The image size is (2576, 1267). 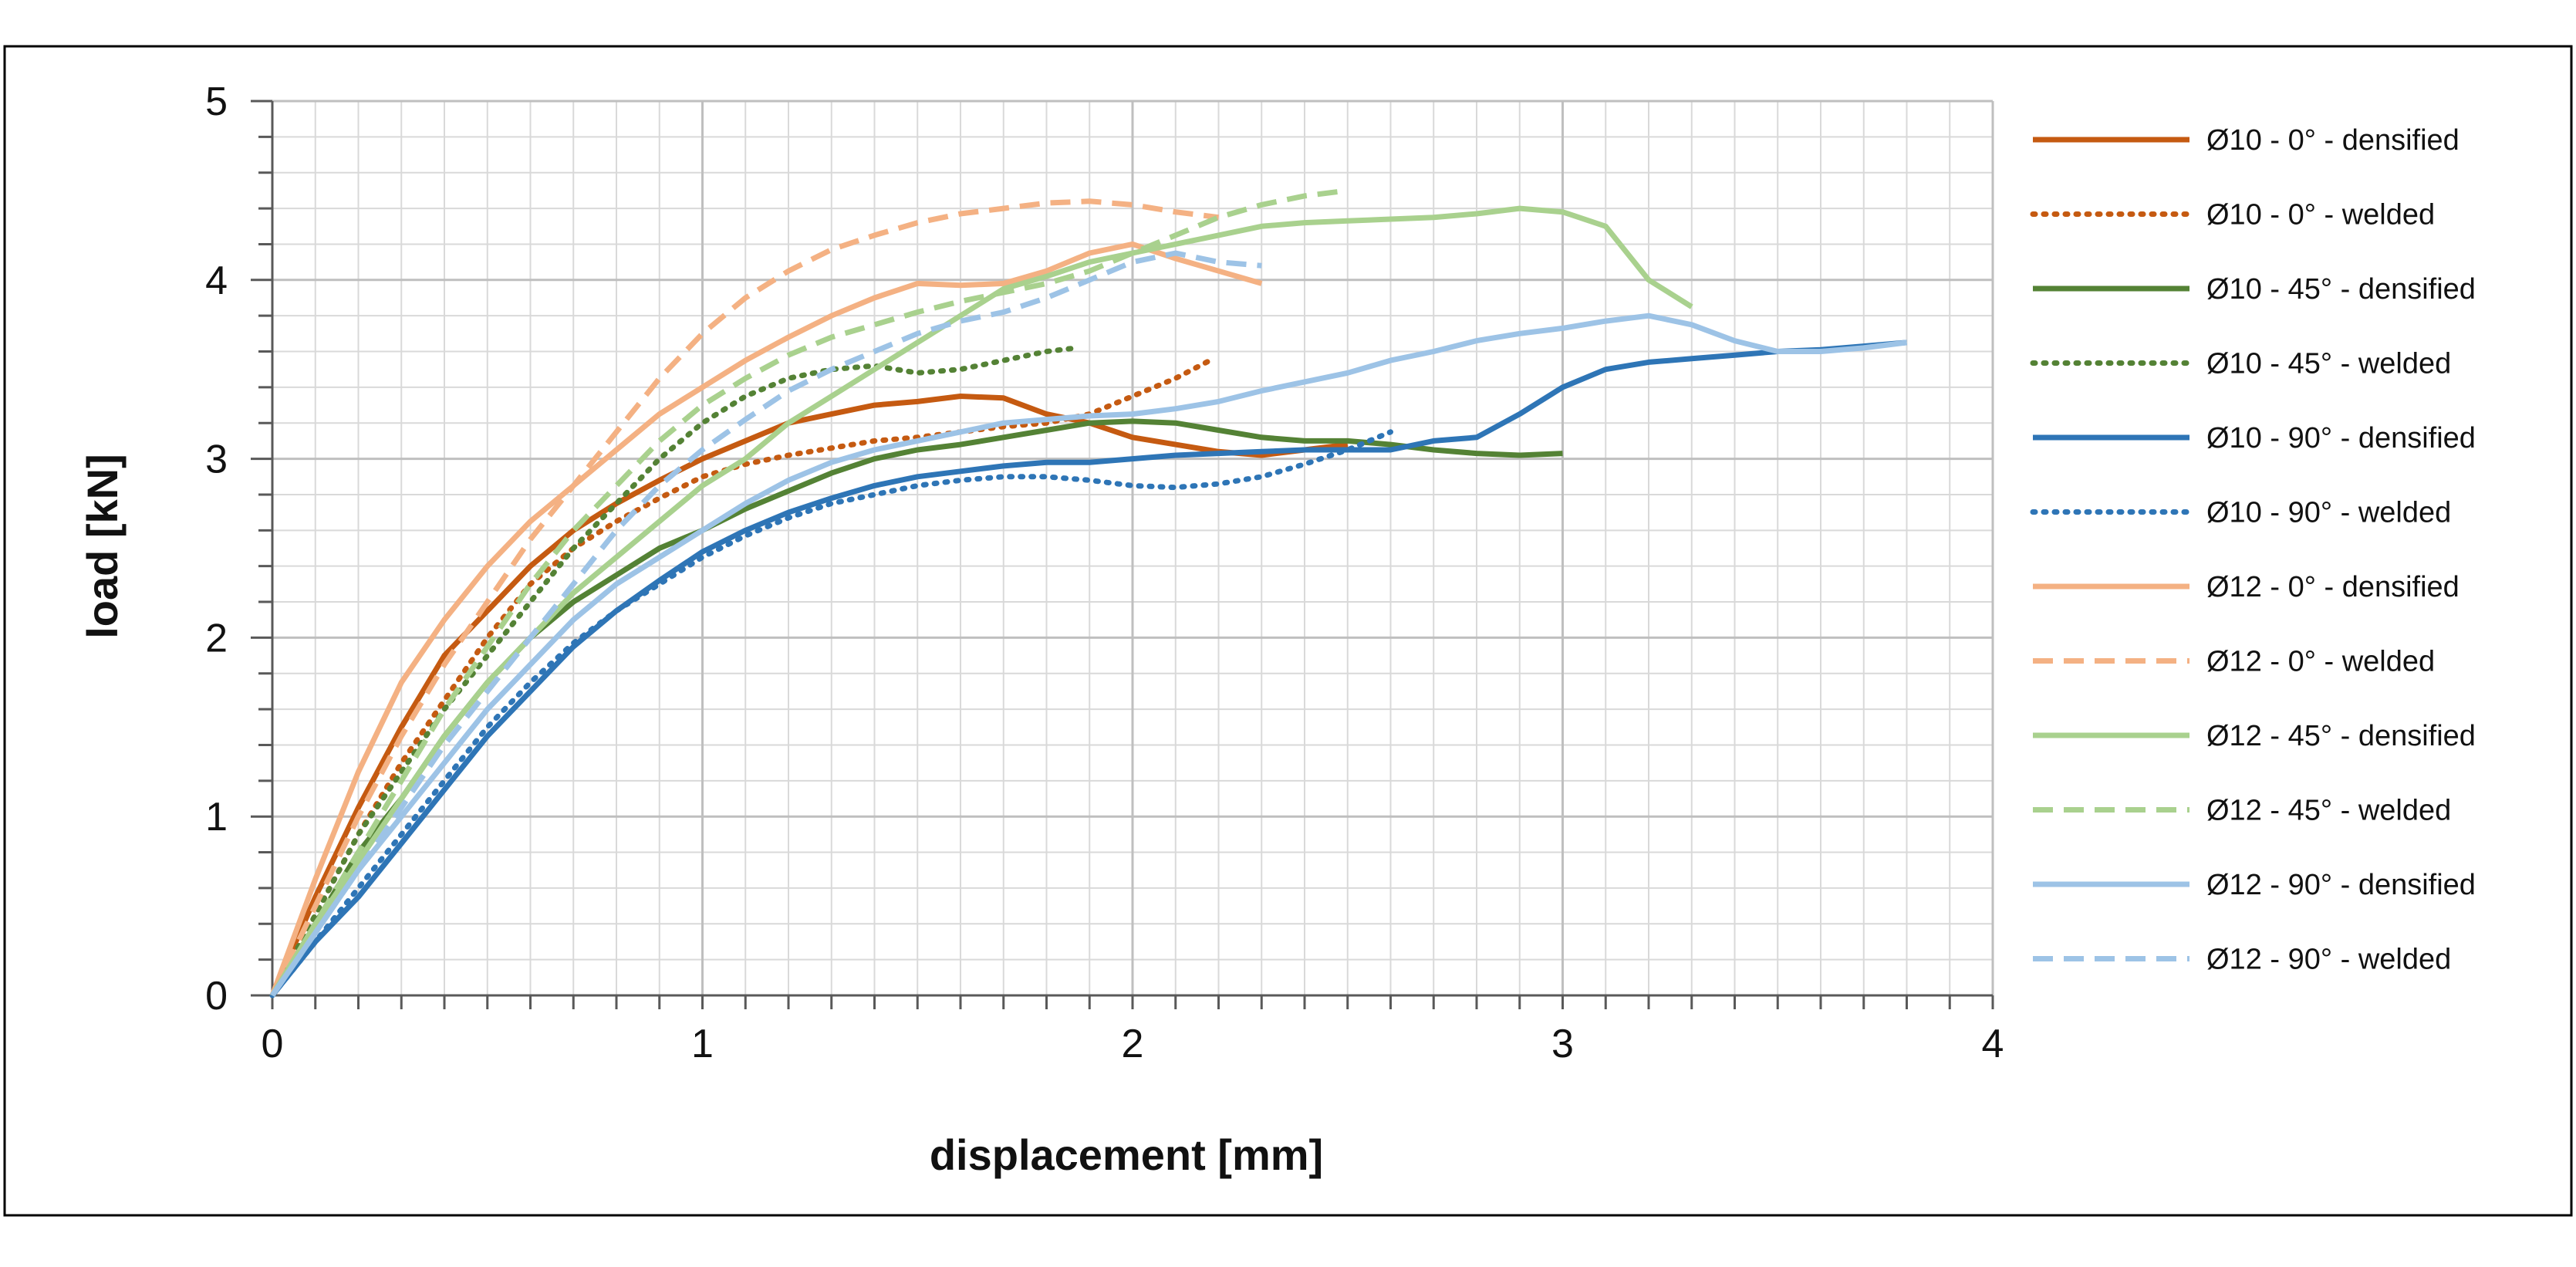 What do you see at coordinates (2333, 587) in the screenshot?
I see `legend-label: Ø12 - 0° - densified` at bounding box center [2333, 587].